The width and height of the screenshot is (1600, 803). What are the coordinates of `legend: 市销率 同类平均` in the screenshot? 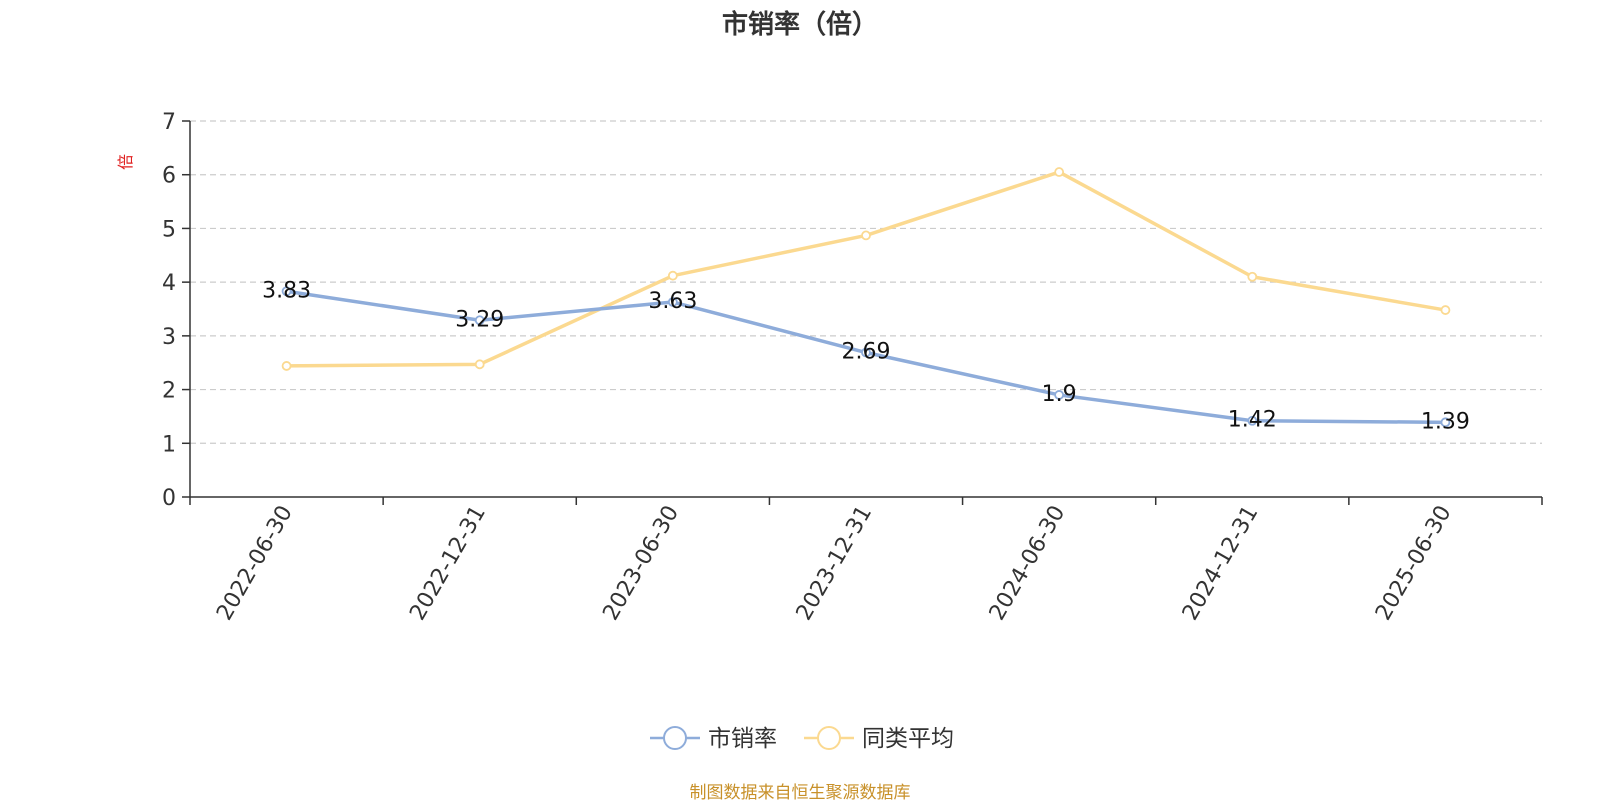 It's located at (802, 739).